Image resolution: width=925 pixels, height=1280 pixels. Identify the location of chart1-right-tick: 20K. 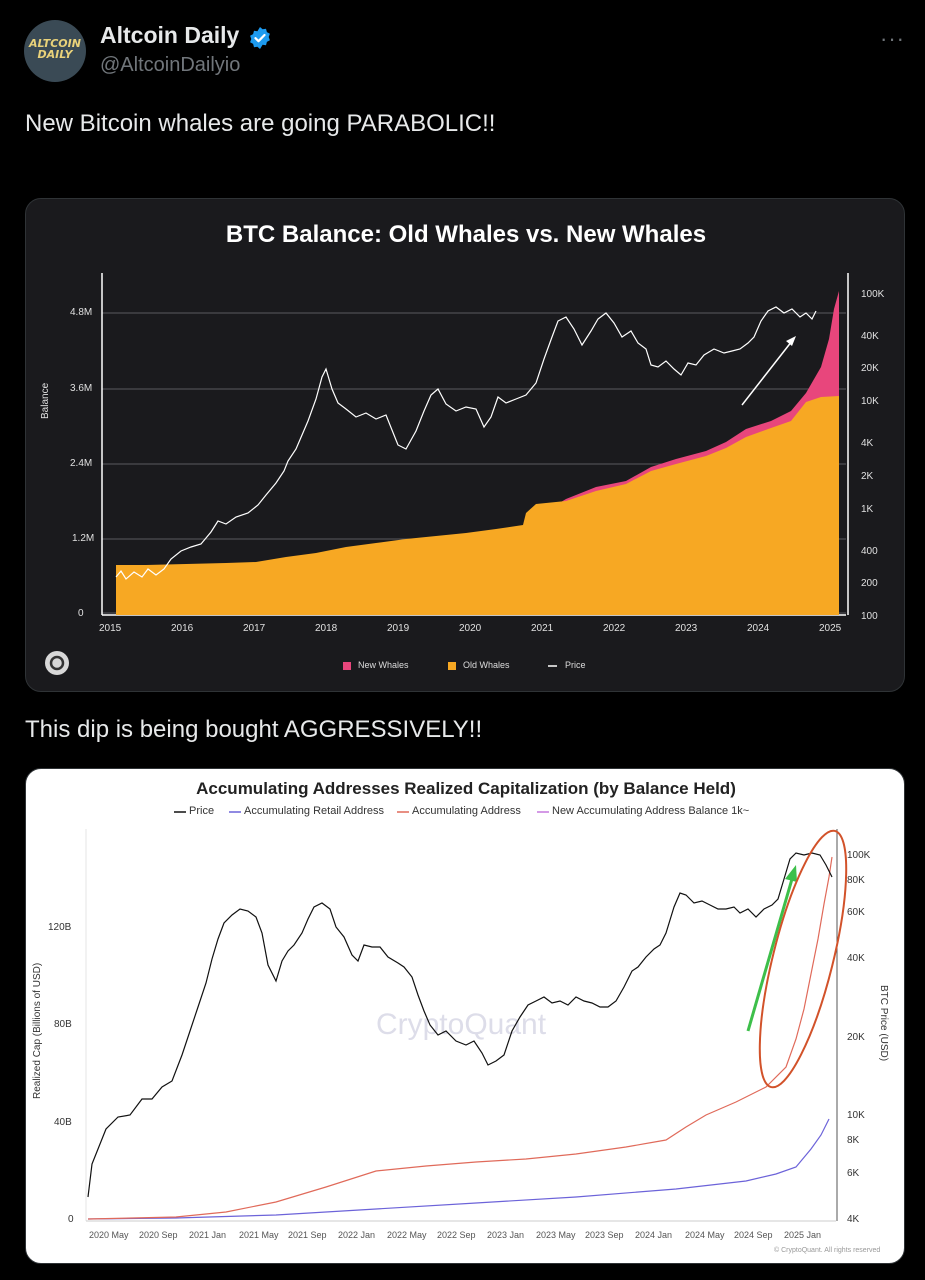
(870, 368).